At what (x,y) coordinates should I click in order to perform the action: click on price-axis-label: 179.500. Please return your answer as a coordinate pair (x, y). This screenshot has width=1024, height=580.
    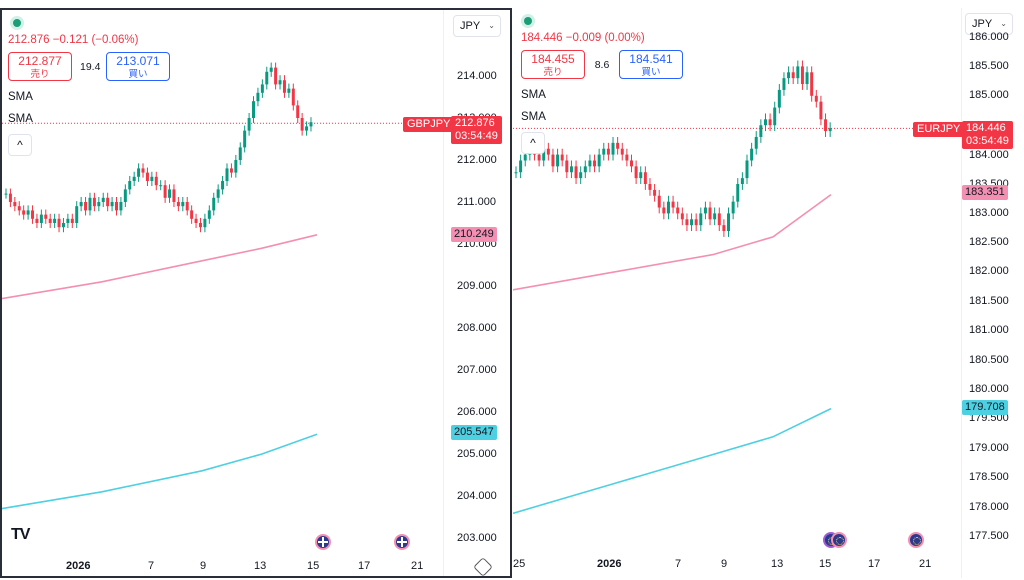
    Looking at the image, I should click on (989, 418).